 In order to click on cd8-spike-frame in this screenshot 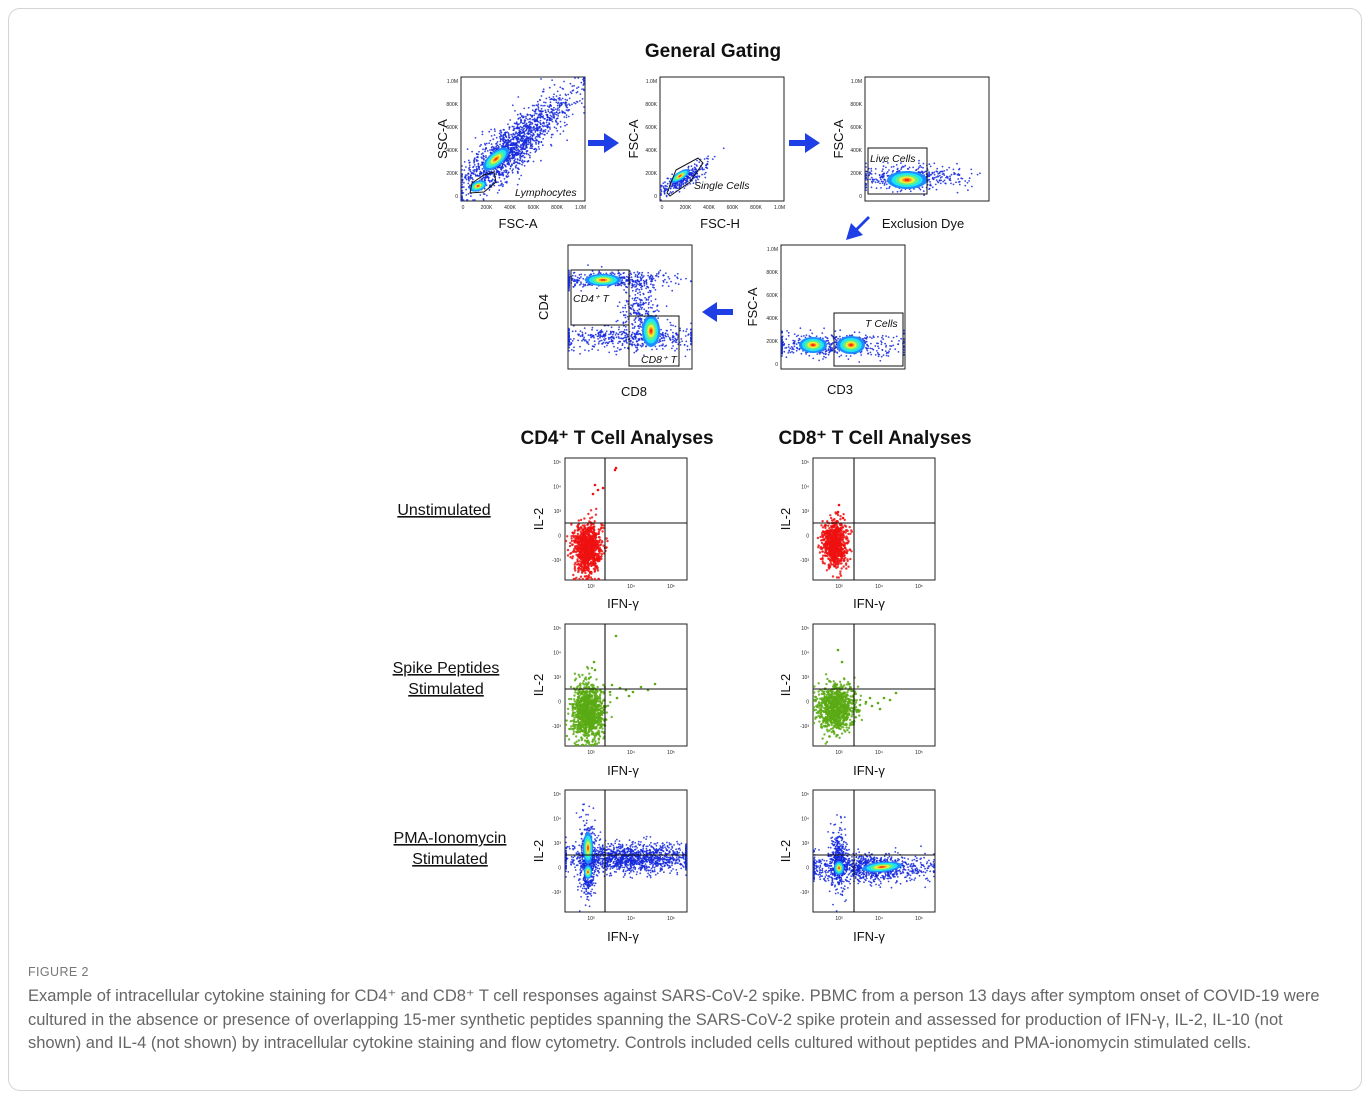, I will do `click(874, 685)`.